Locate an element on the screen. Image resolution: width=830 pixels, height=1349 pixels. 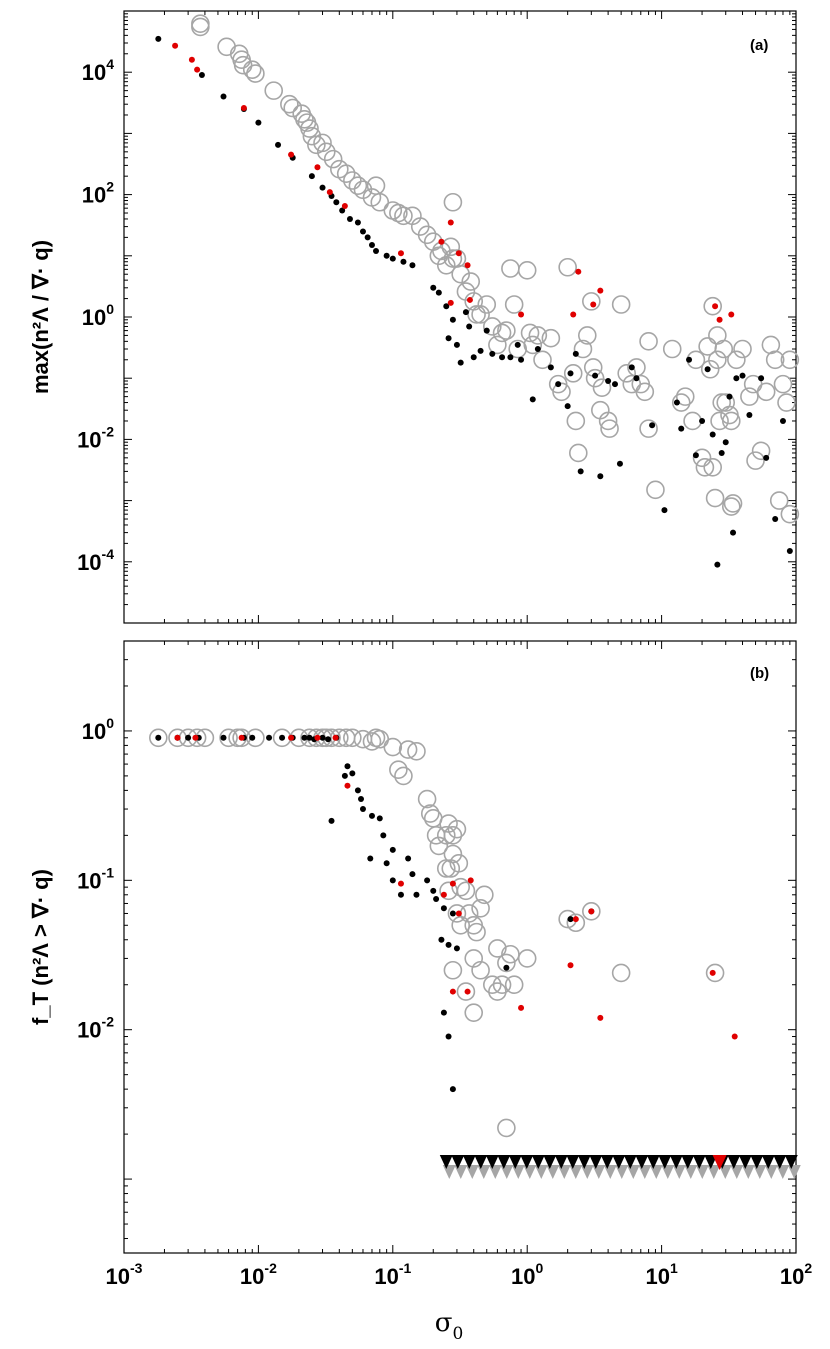
x-tick-exp: 1 is located at coordinates (674, 1268).